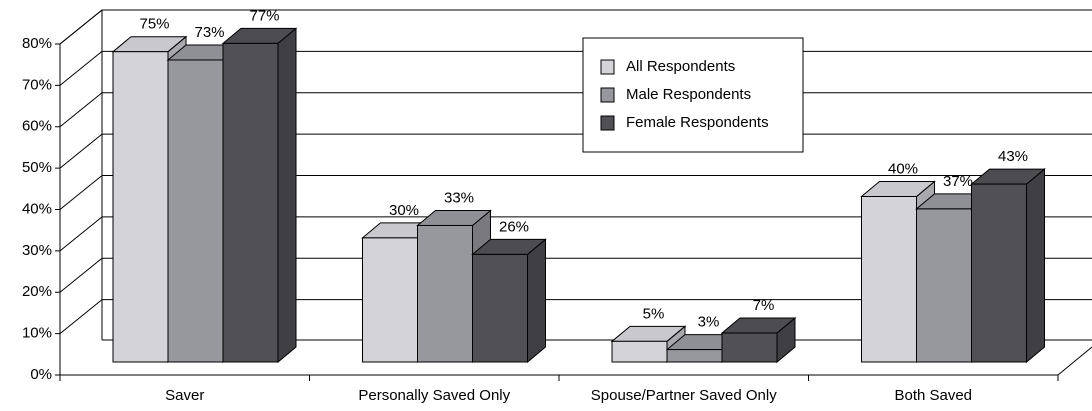 The width and height of the screenshot is (1092, 411). I want to click on legend-box, so click(693, 95).